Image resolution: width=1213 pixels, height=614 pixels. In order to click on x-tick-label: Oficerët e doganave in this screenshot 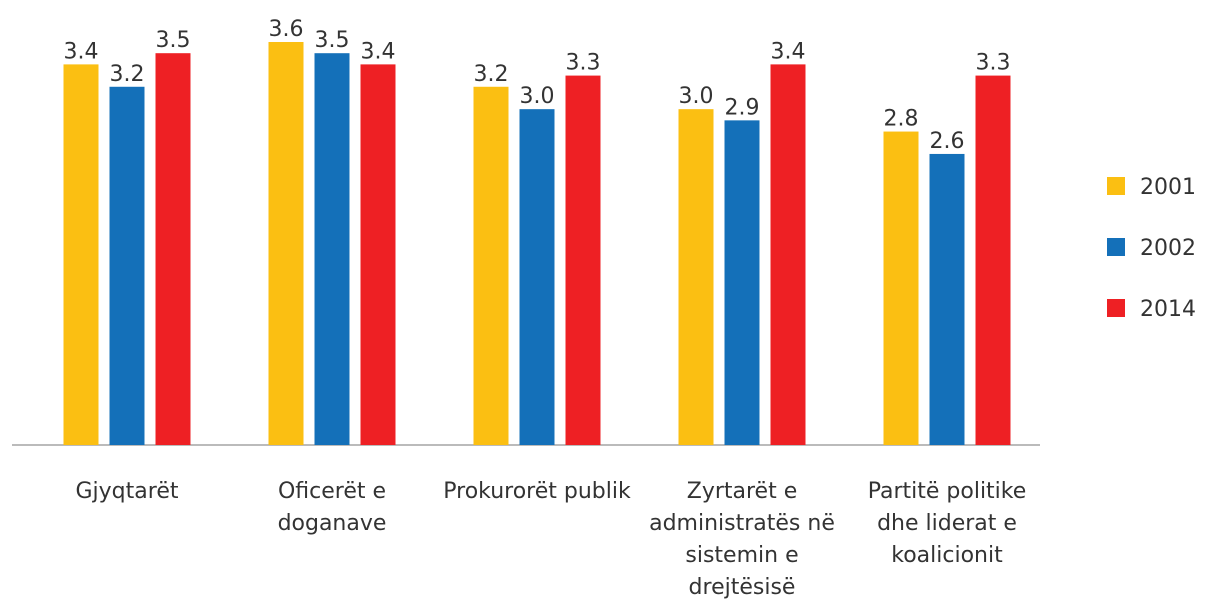, I will do `click(332, 507)`.